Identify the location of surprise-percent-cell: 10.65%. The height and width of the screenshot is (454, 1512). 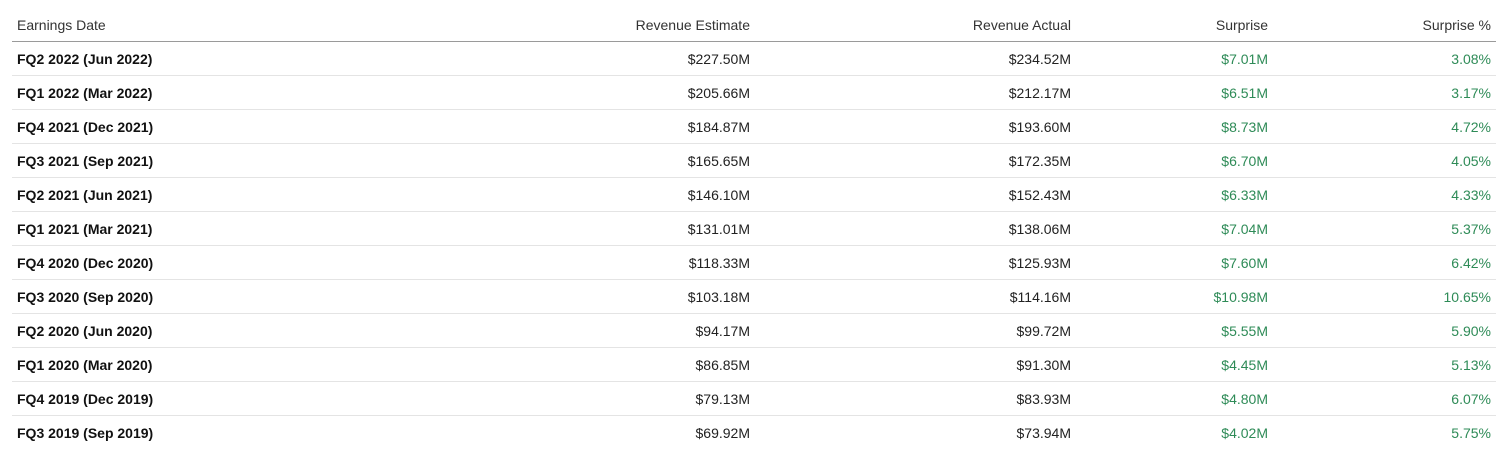
(1384, 296).